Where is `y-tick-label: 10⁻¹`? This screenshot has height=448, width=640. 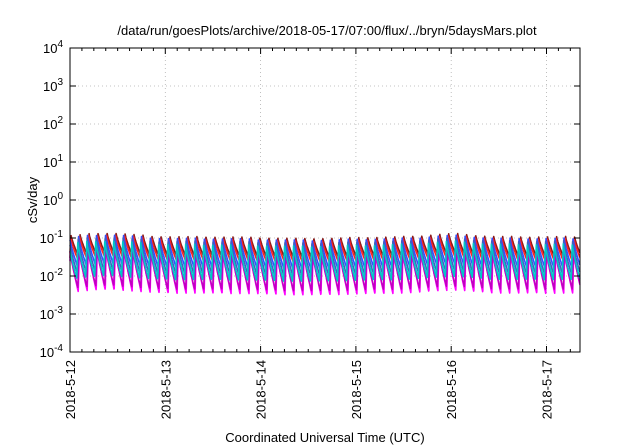 y-tick-label: 10⁻¹ is located at coordinates (52, 237).